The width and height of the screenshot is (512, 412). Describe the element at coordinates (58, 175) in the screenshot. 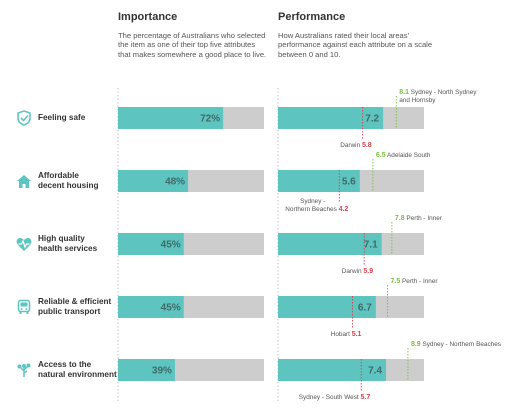

I see `row-label-line: Affordable` at that location.